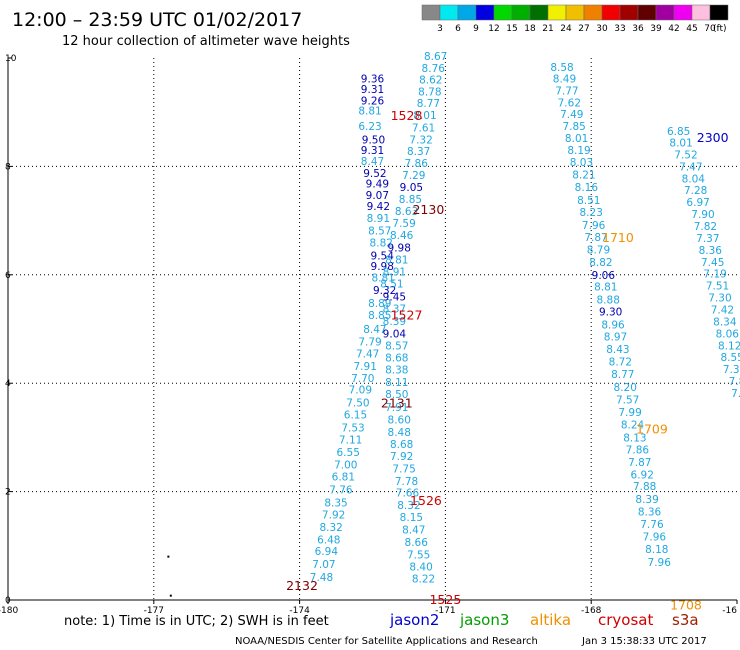 This screenshot has height=650, width=740. Describe the element at coordinates (634, 438) in the screenshot. I see `swh-value-label: 8.13` at that location.